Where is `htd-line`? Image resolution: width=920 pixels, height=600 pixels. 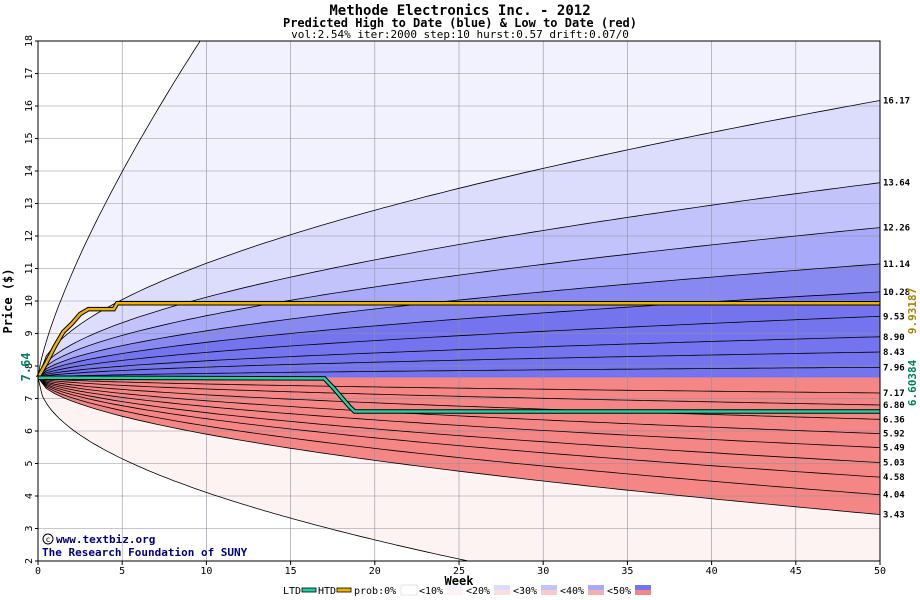 htd-line is located at coordinates (458, 340).